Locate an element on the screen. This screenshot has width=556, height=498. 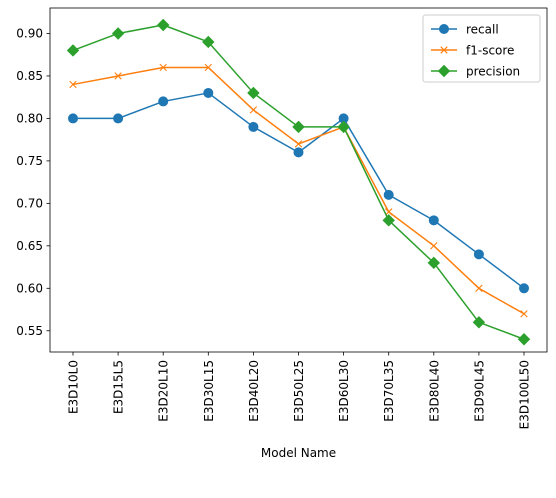
x-tick-label: E3D100L50 is located at coordinates (525, 394).